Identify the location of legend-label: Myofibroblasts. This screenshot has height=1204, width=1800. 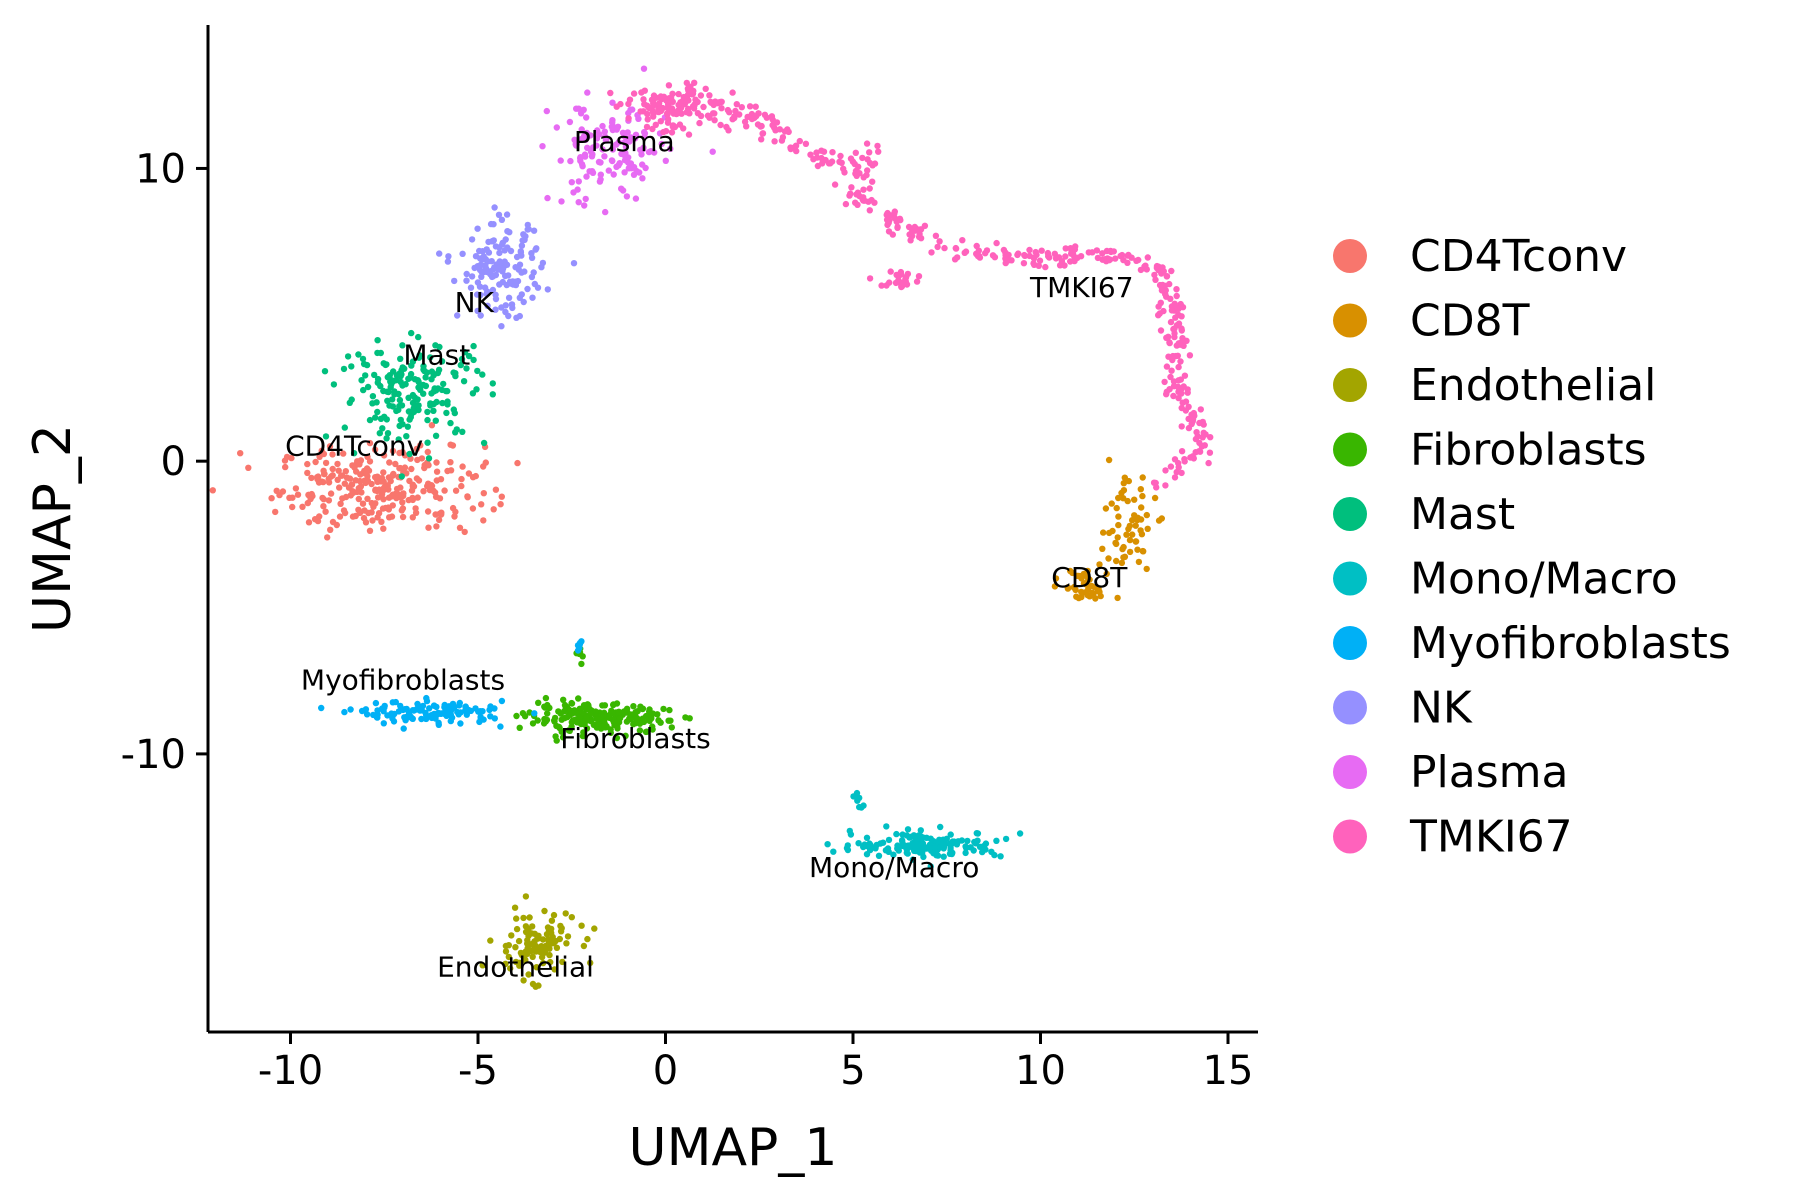
(1570, 643).